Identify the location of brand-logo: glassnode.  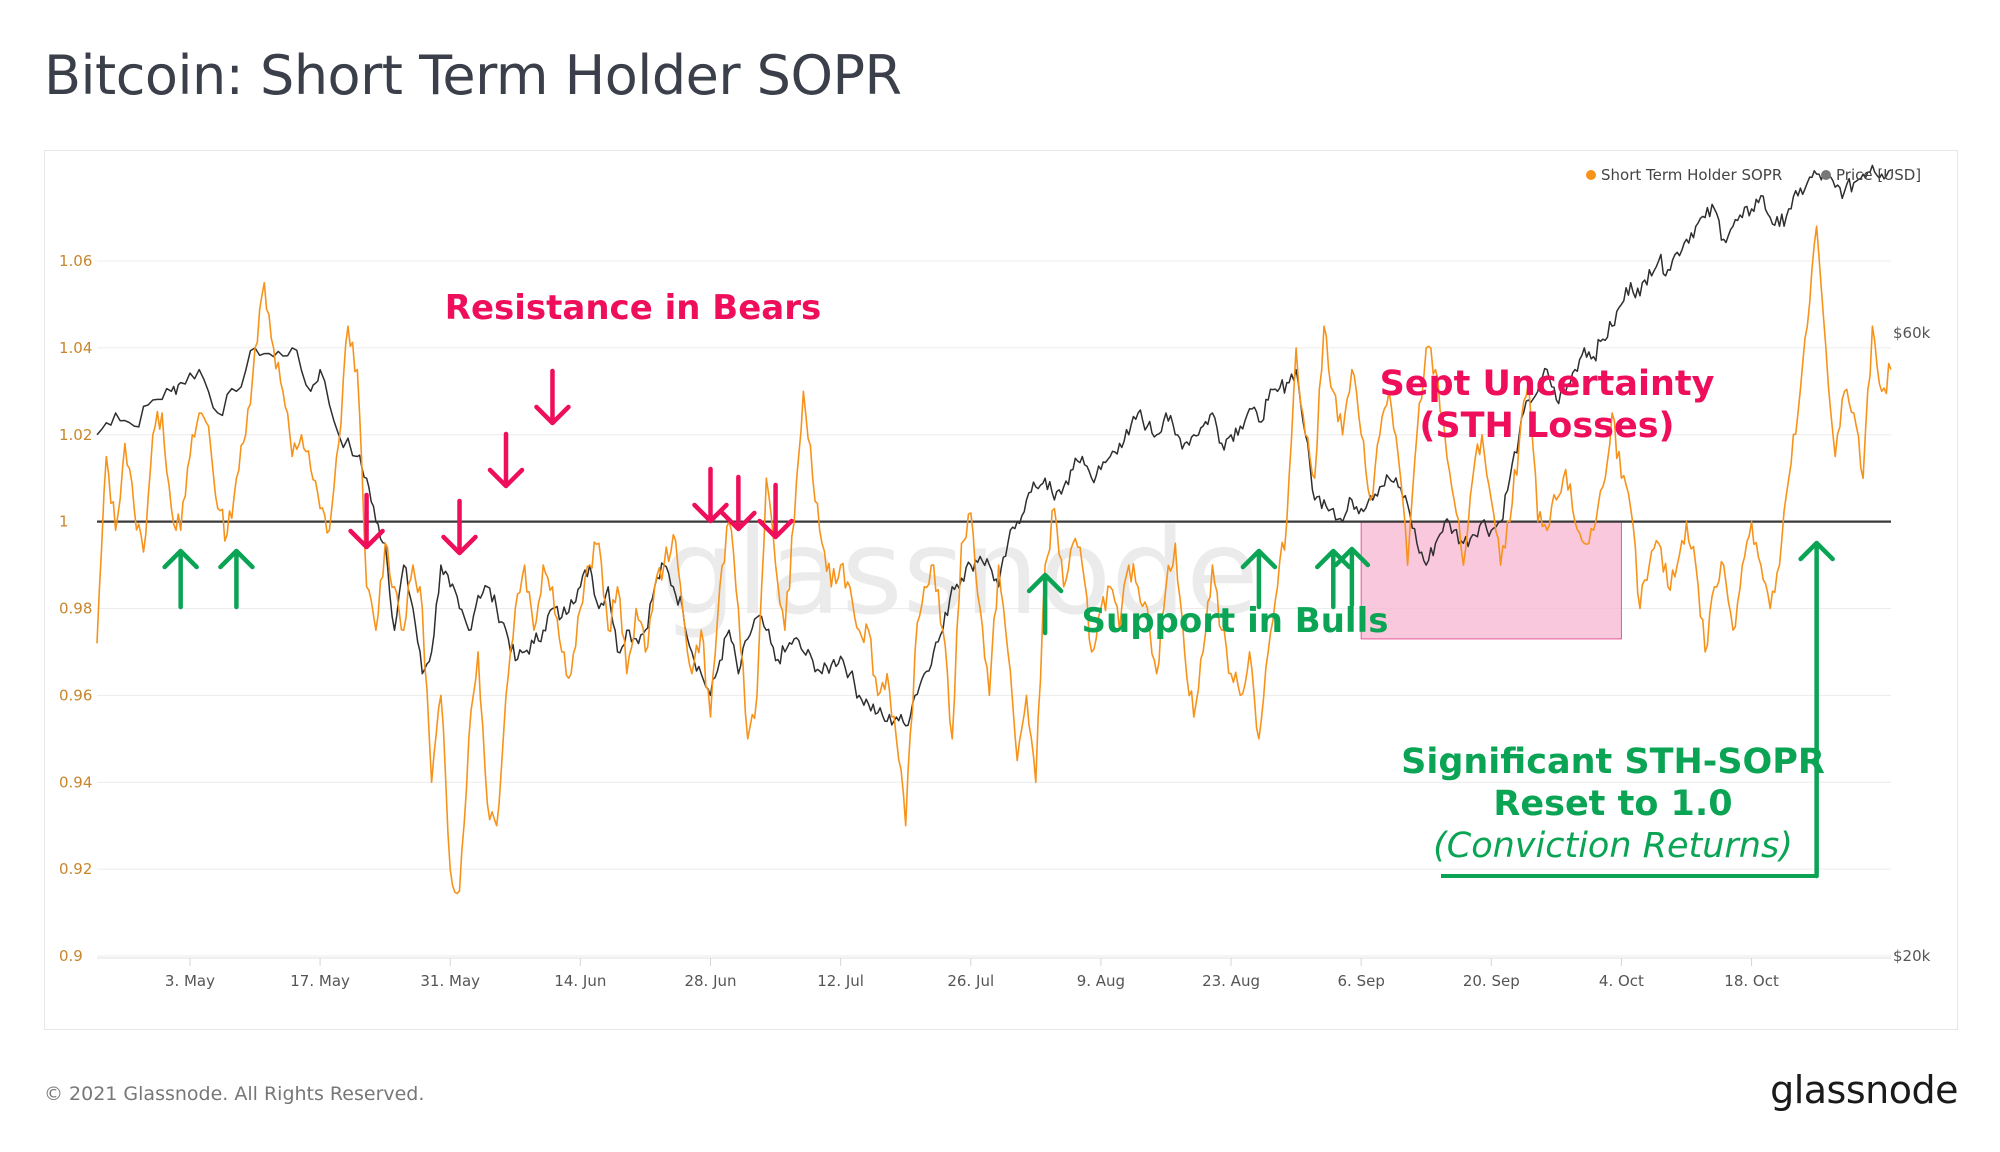
(1864, 1090).